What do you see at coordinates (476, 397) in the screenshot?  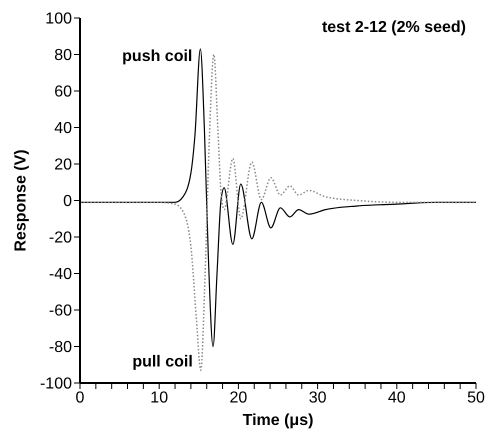 I see `x-tick-label: 50` at bounding box center [476, 397].